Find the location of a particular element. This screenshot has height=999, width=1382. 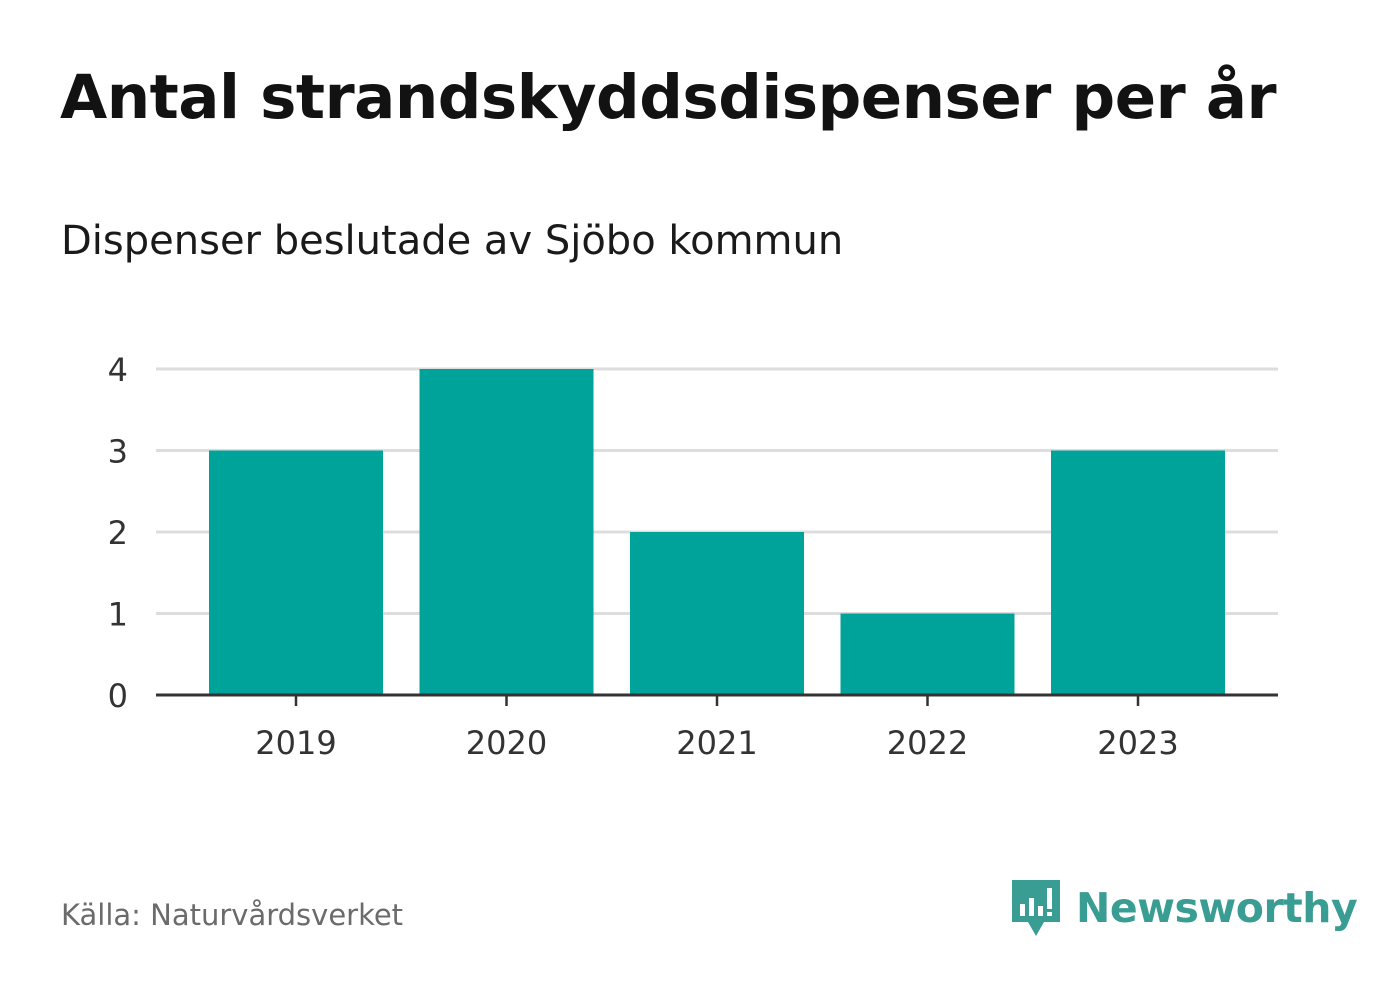

x-tick-label: 2019 is located at coordinates (295, 743).